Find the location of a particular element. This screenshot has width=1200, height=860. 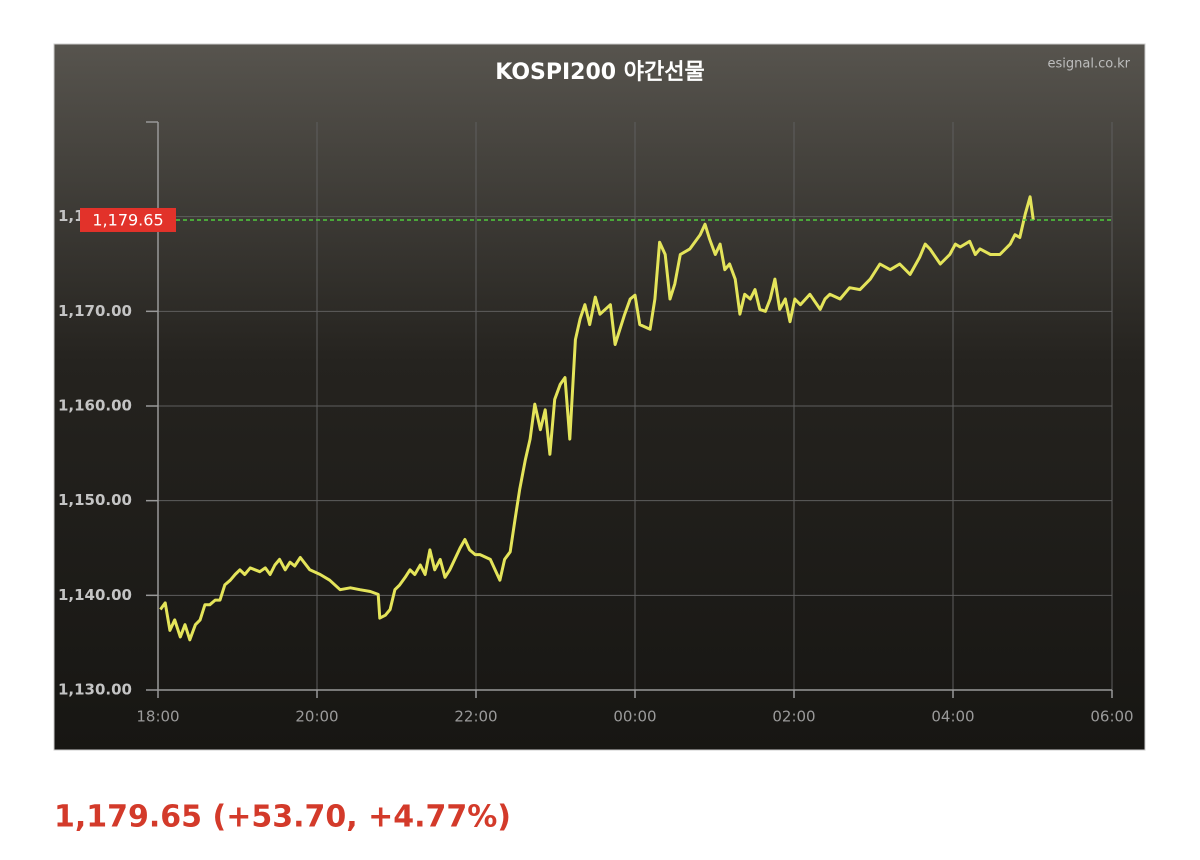

y-tick-label: 1,160.00 is located at coordinates (95, 406).